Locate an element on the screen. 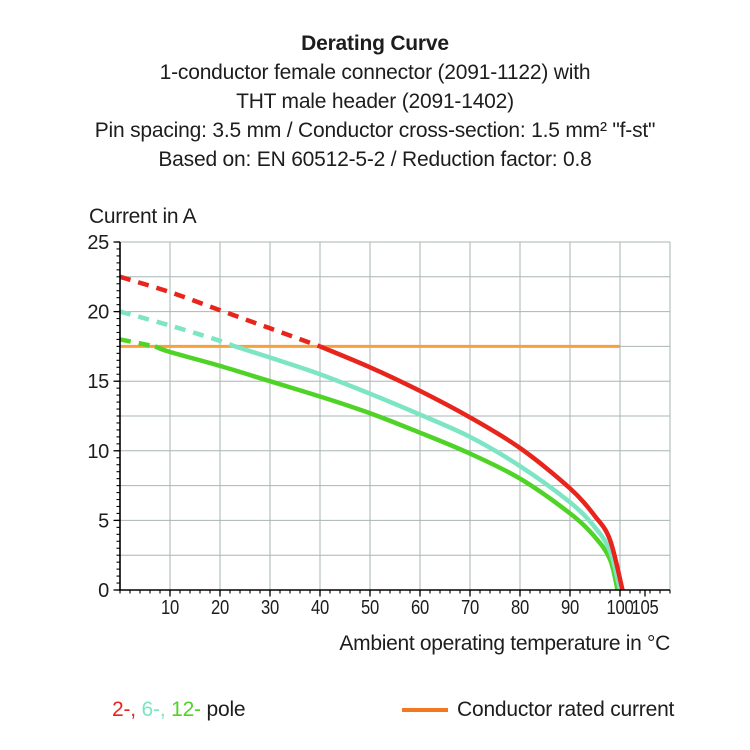  pole-legend-part: 6-, is located at coordinates (156, 709).